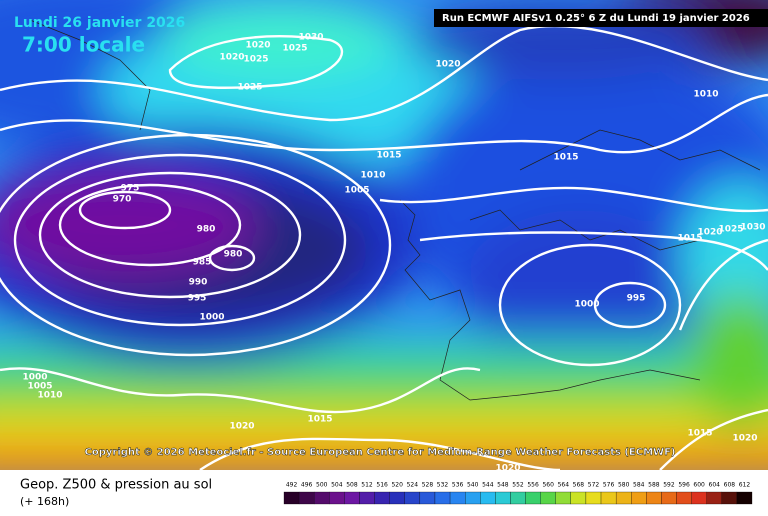 The height and width of the screenshot is (516, 768). What do you see at coordinates (443, 485) in the screenshot?
I see `colorbar-label: 532` at bounding box center [443, 485].